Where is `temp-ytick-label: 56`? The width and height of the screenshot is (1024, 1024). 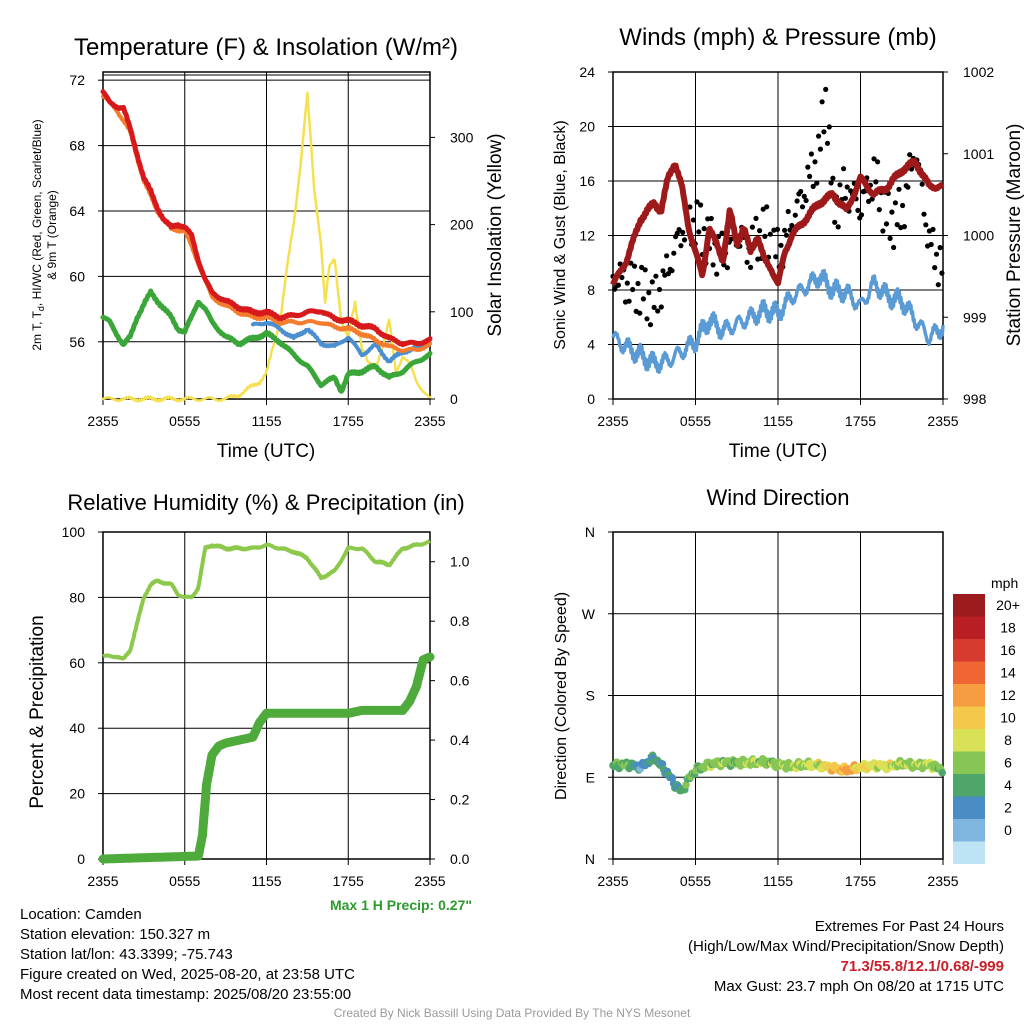 temp-ytick-label: 56 is located at coordinates (77, 342).